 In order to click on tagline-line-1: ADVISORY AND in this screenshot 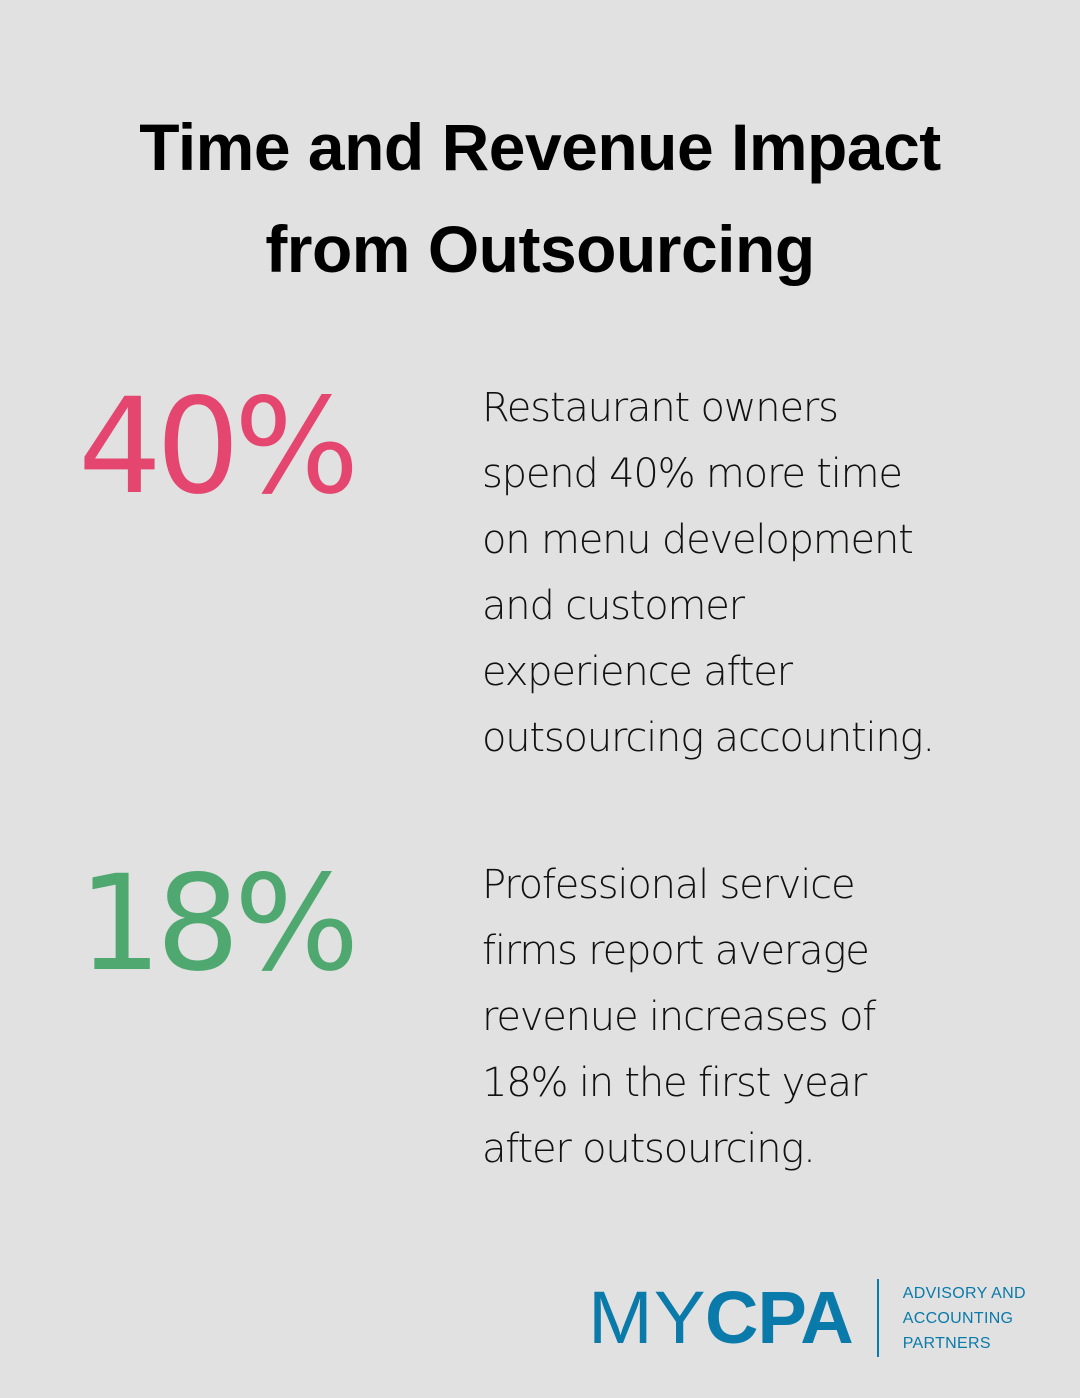, I will do `click(964, 1293)`.